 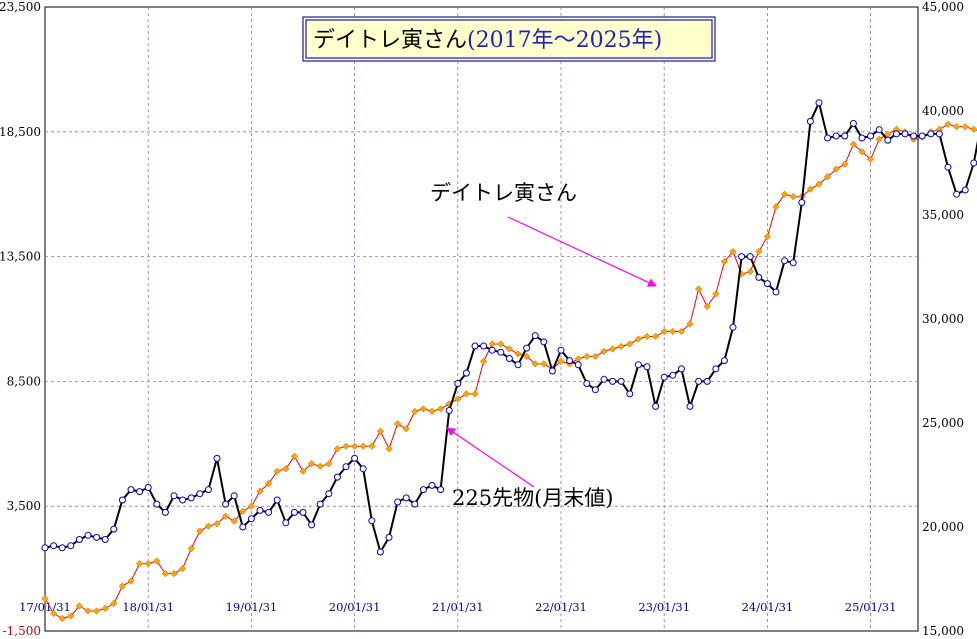 I want to click on x-tick-label: 24/01/31, so click(x=768, y=607).